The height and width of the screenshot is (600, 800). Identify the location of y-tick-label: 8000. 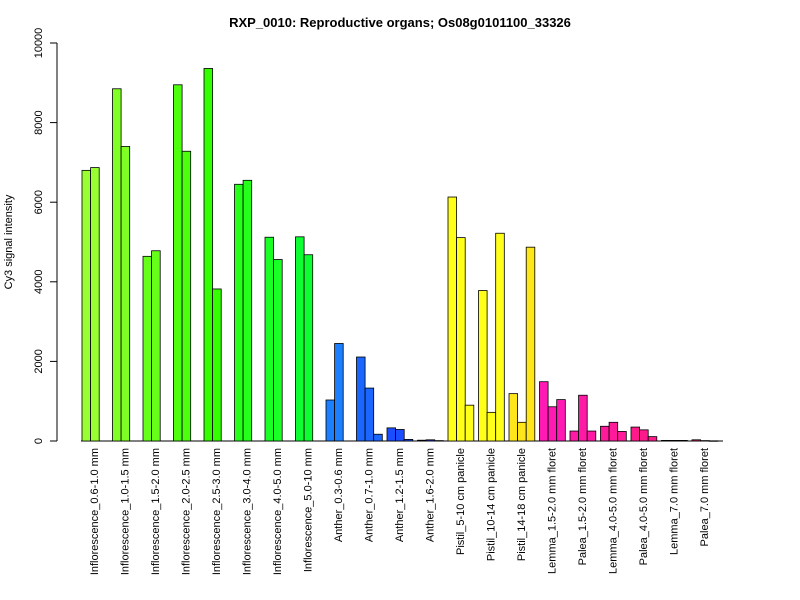
(39, 122).